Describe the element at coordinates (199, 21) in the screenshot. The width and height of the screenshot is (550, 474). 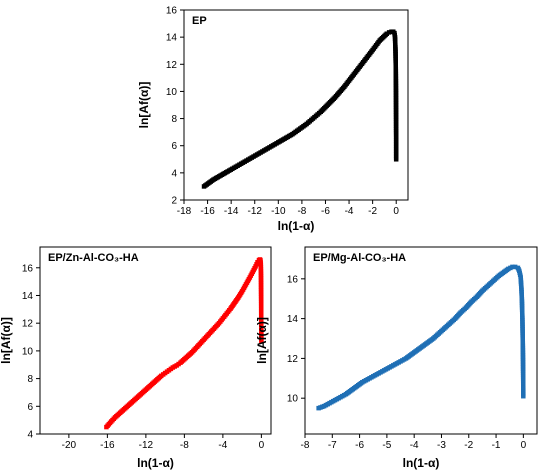
I see `panel-title: EP` at that location.